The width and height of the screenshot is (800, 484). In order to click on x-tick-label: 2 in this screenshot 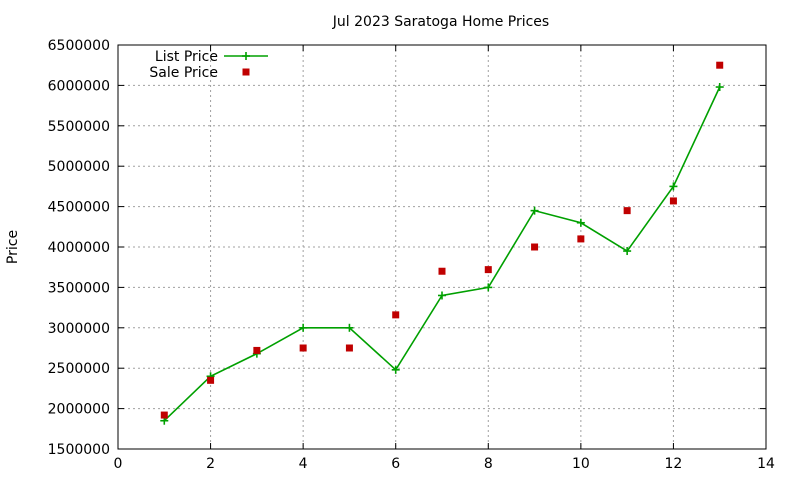, I will do `click(210, 464)`.